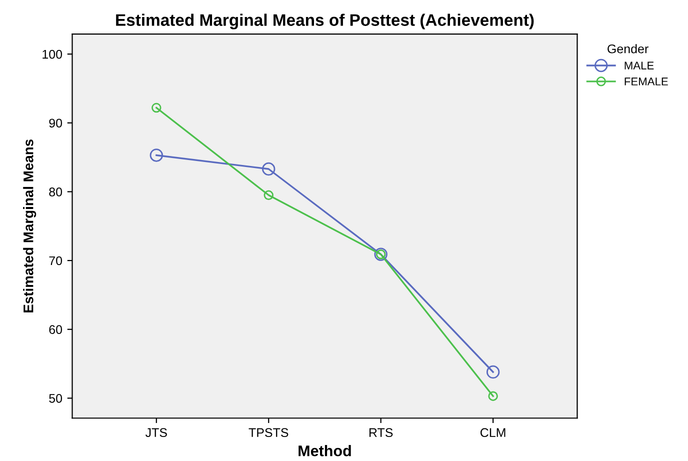  I want to click on x-tick-label: CLM, so click(493, 433).